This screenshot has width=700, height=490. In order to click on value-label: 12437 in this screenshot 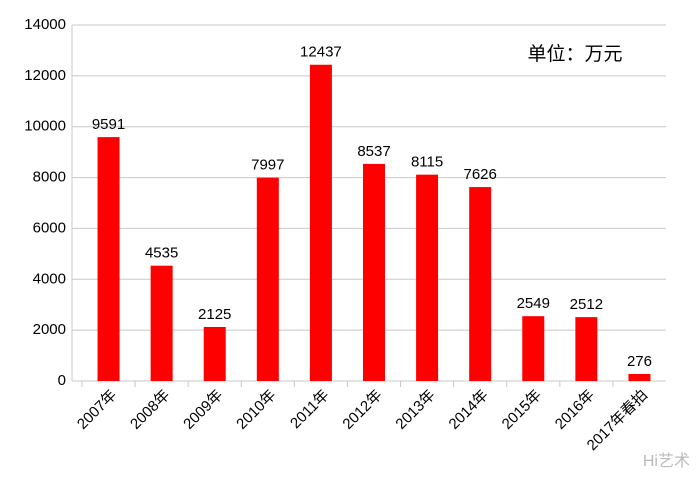, I will do `click(321, 52)`.